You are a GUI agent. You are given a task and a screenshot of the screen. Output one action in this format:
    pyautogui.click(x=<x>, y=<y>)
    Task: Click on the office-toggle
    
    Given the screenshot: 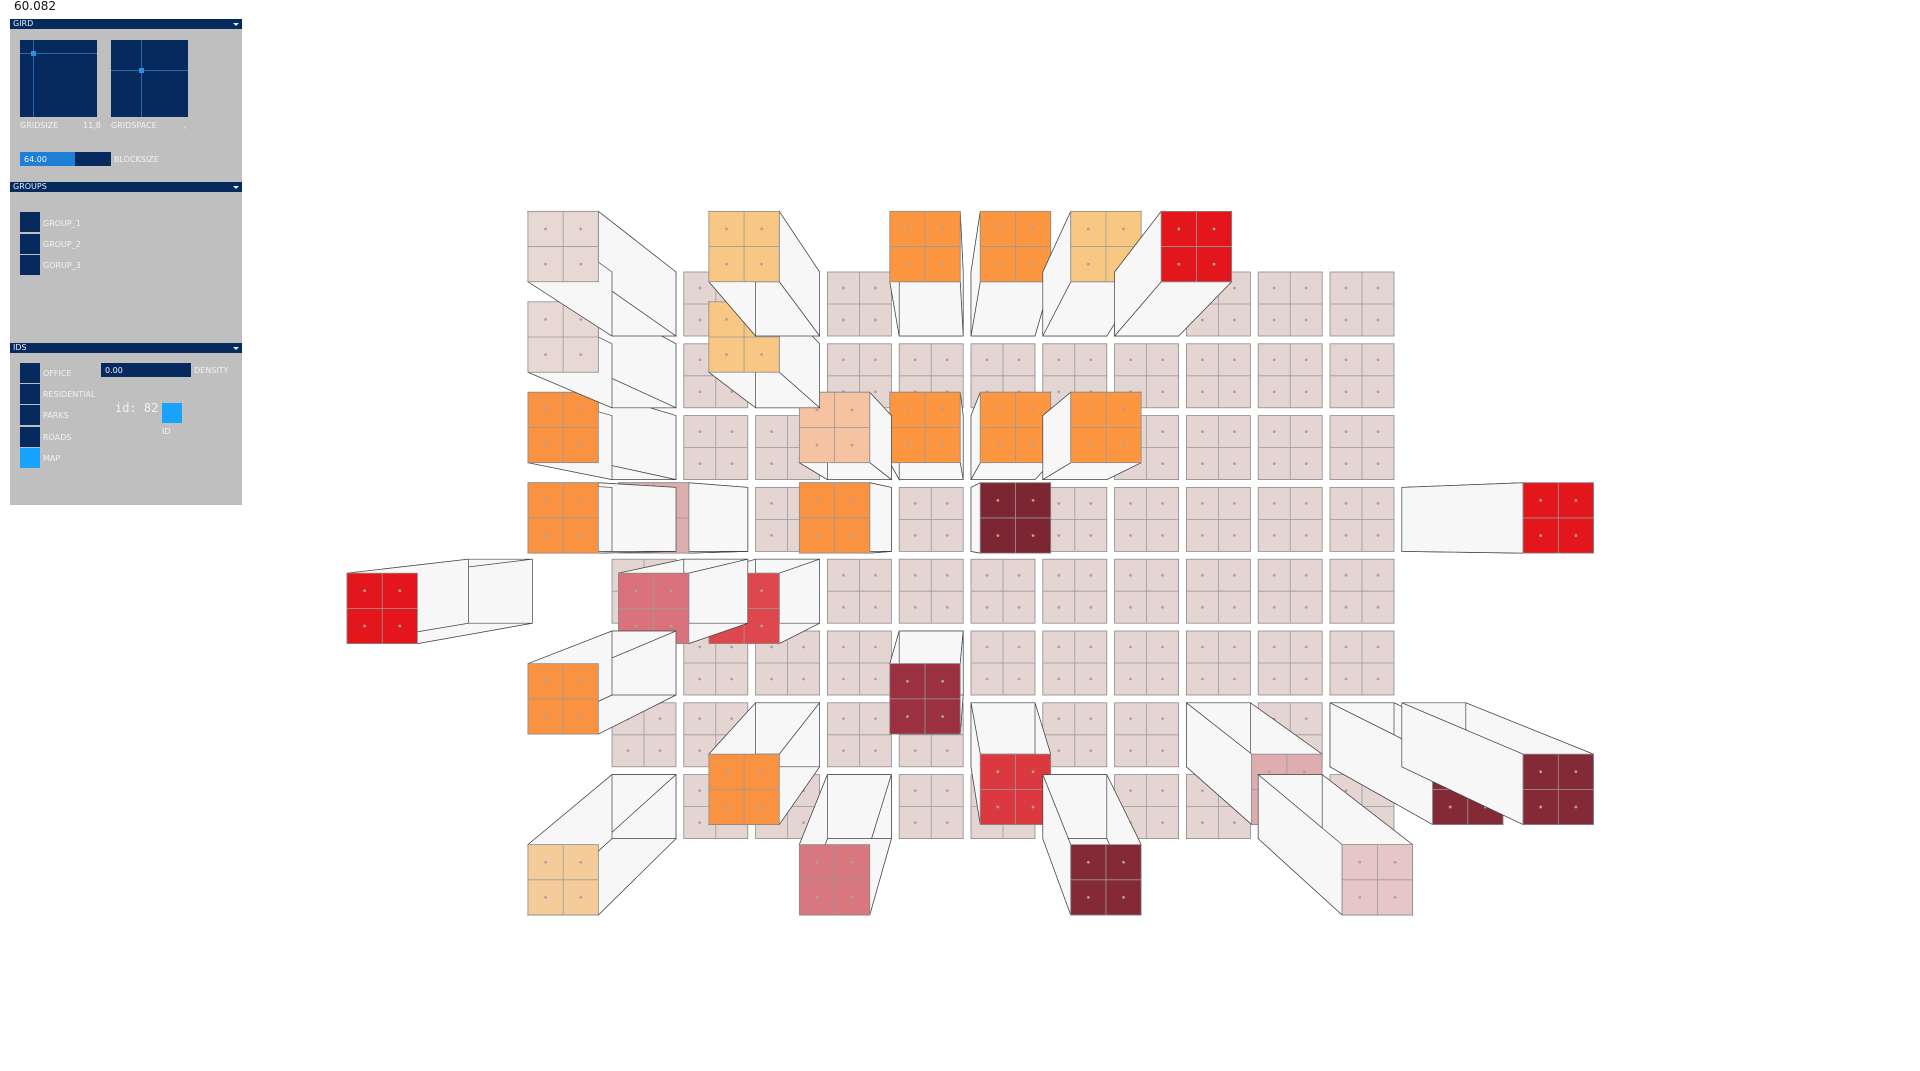 What is the action you would take?
    pyautogui.click(x=30, y=373)
    